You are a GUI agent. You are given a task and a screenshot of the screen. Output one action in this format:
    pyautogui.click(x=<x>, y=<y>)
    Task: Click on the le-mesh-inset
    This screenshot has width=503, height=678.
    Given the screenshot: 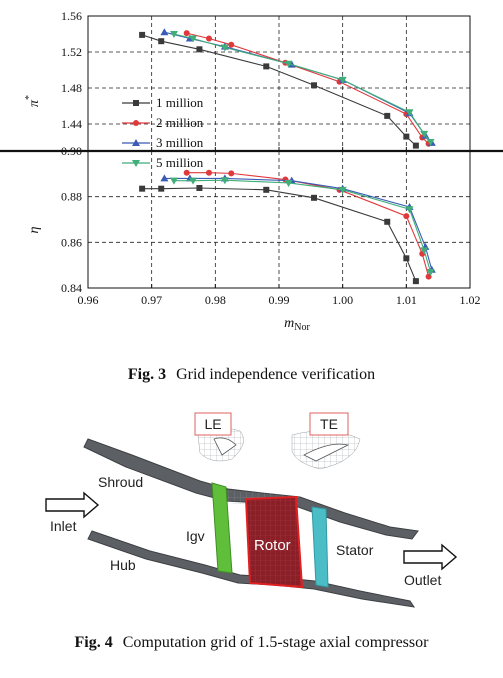 What is the action you would take?
    pyautogui.click(x=220, y=444)
    